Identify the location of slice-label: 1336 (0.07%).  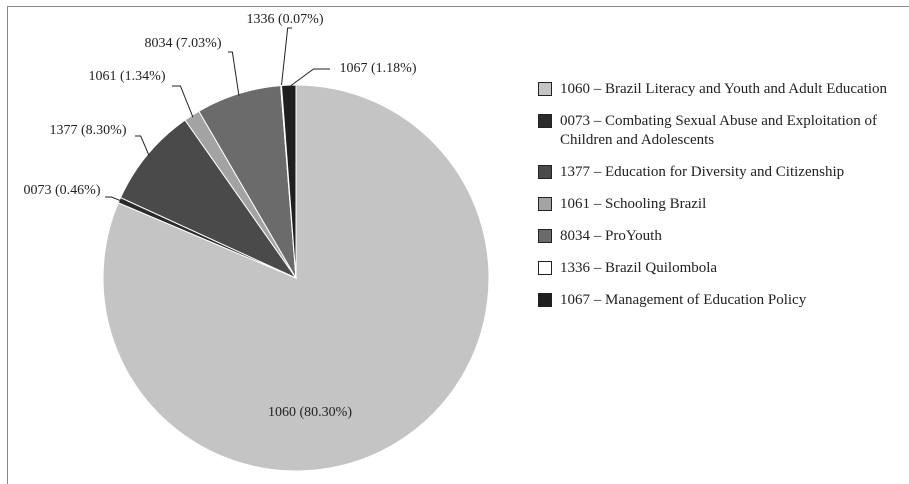
(285, 19).